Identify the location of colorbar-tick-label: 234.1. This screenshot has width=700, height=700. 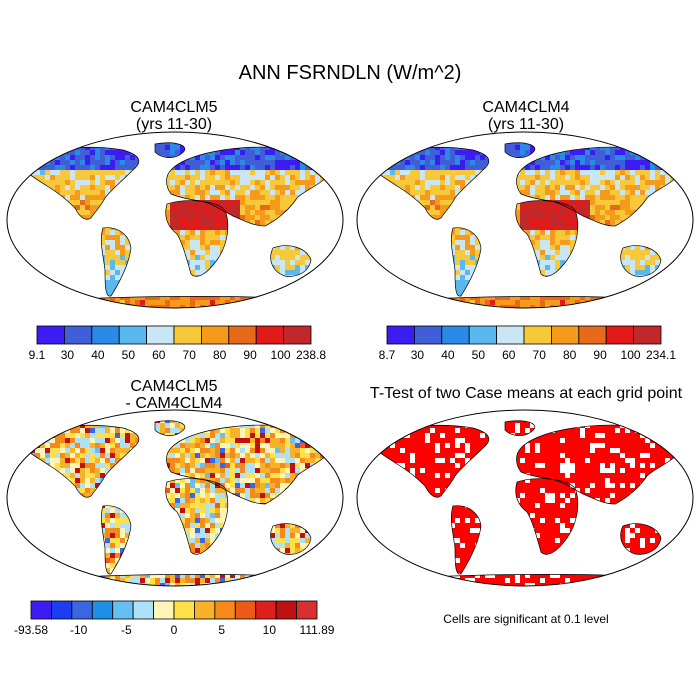
(661, 355).